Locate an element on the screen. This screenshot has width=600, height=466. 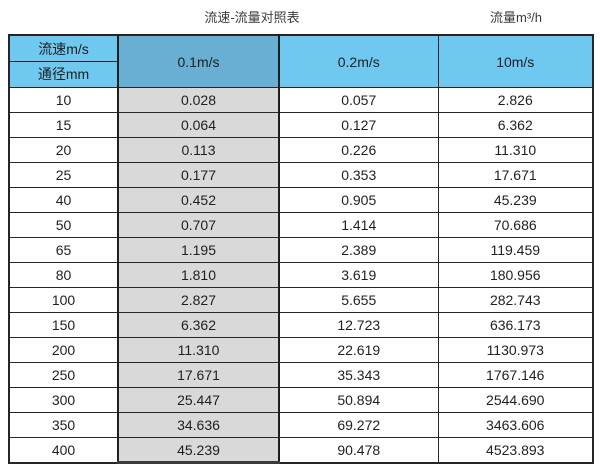
table-row: 400 45.239 90.478 4523.893 is located at coordinates (301, 450).